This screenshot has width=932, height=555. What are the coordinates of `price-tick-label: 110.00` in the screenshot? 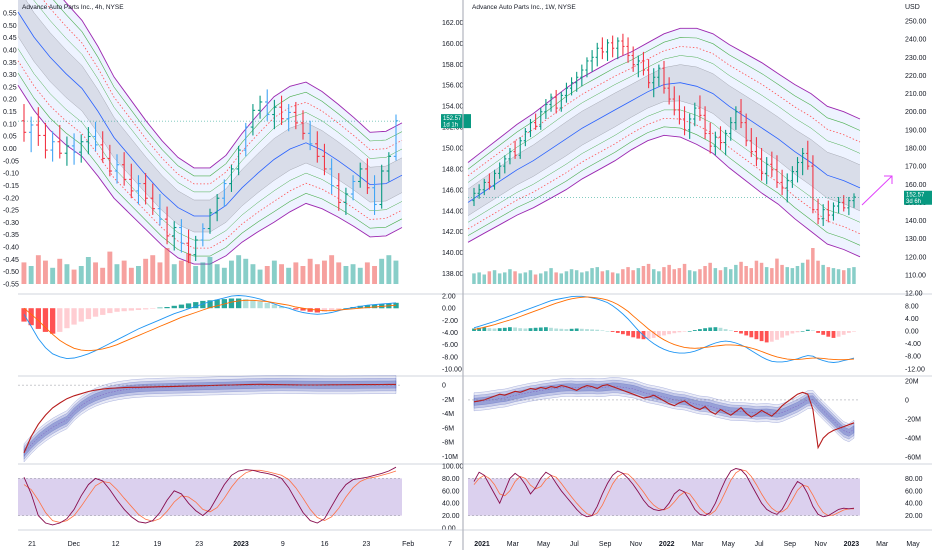 It's located at (915, 275).